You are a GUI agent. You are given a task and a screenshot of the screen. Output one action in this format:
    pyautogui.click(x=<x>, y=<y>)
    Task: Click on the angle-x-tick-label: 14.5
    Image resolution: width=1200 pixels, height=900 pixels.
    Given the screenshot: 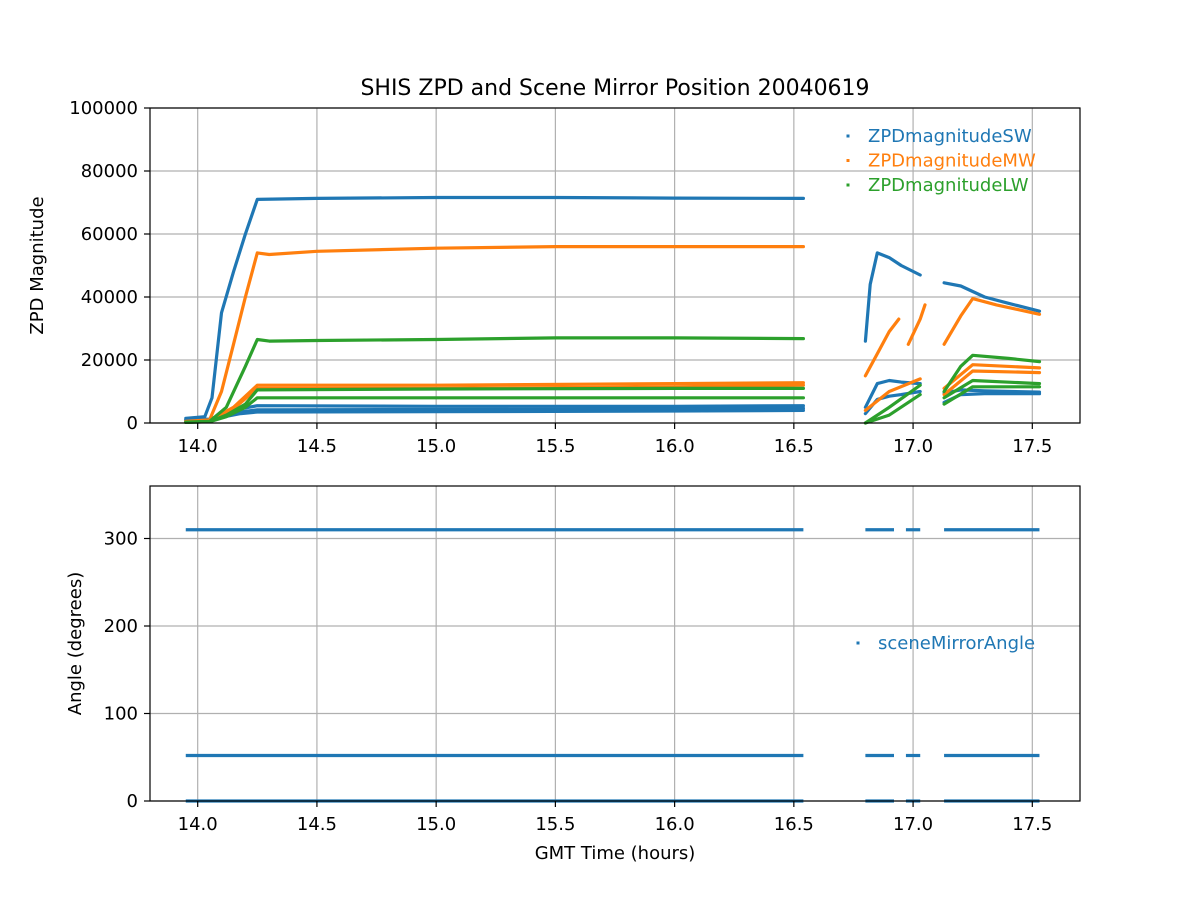 What is the action you would take?
    pyautogui.click(x=317, y=824)
    